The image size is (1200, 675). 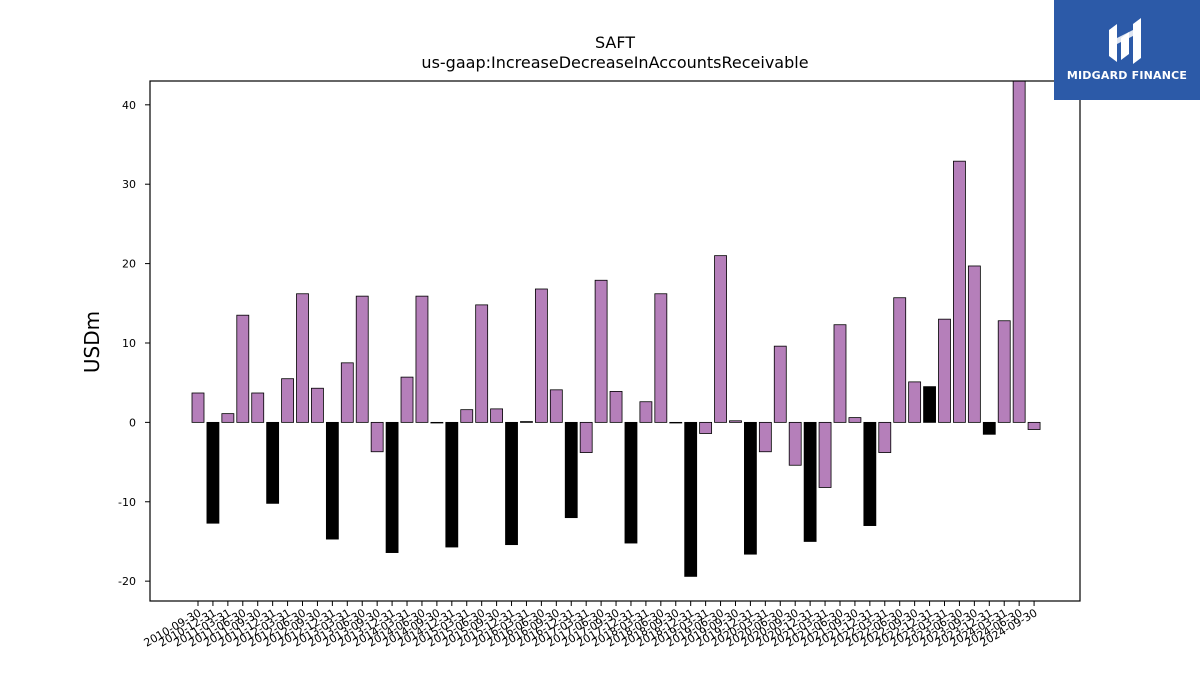 I want to click on y-tick-label: 0, so click(x=132, y=422).